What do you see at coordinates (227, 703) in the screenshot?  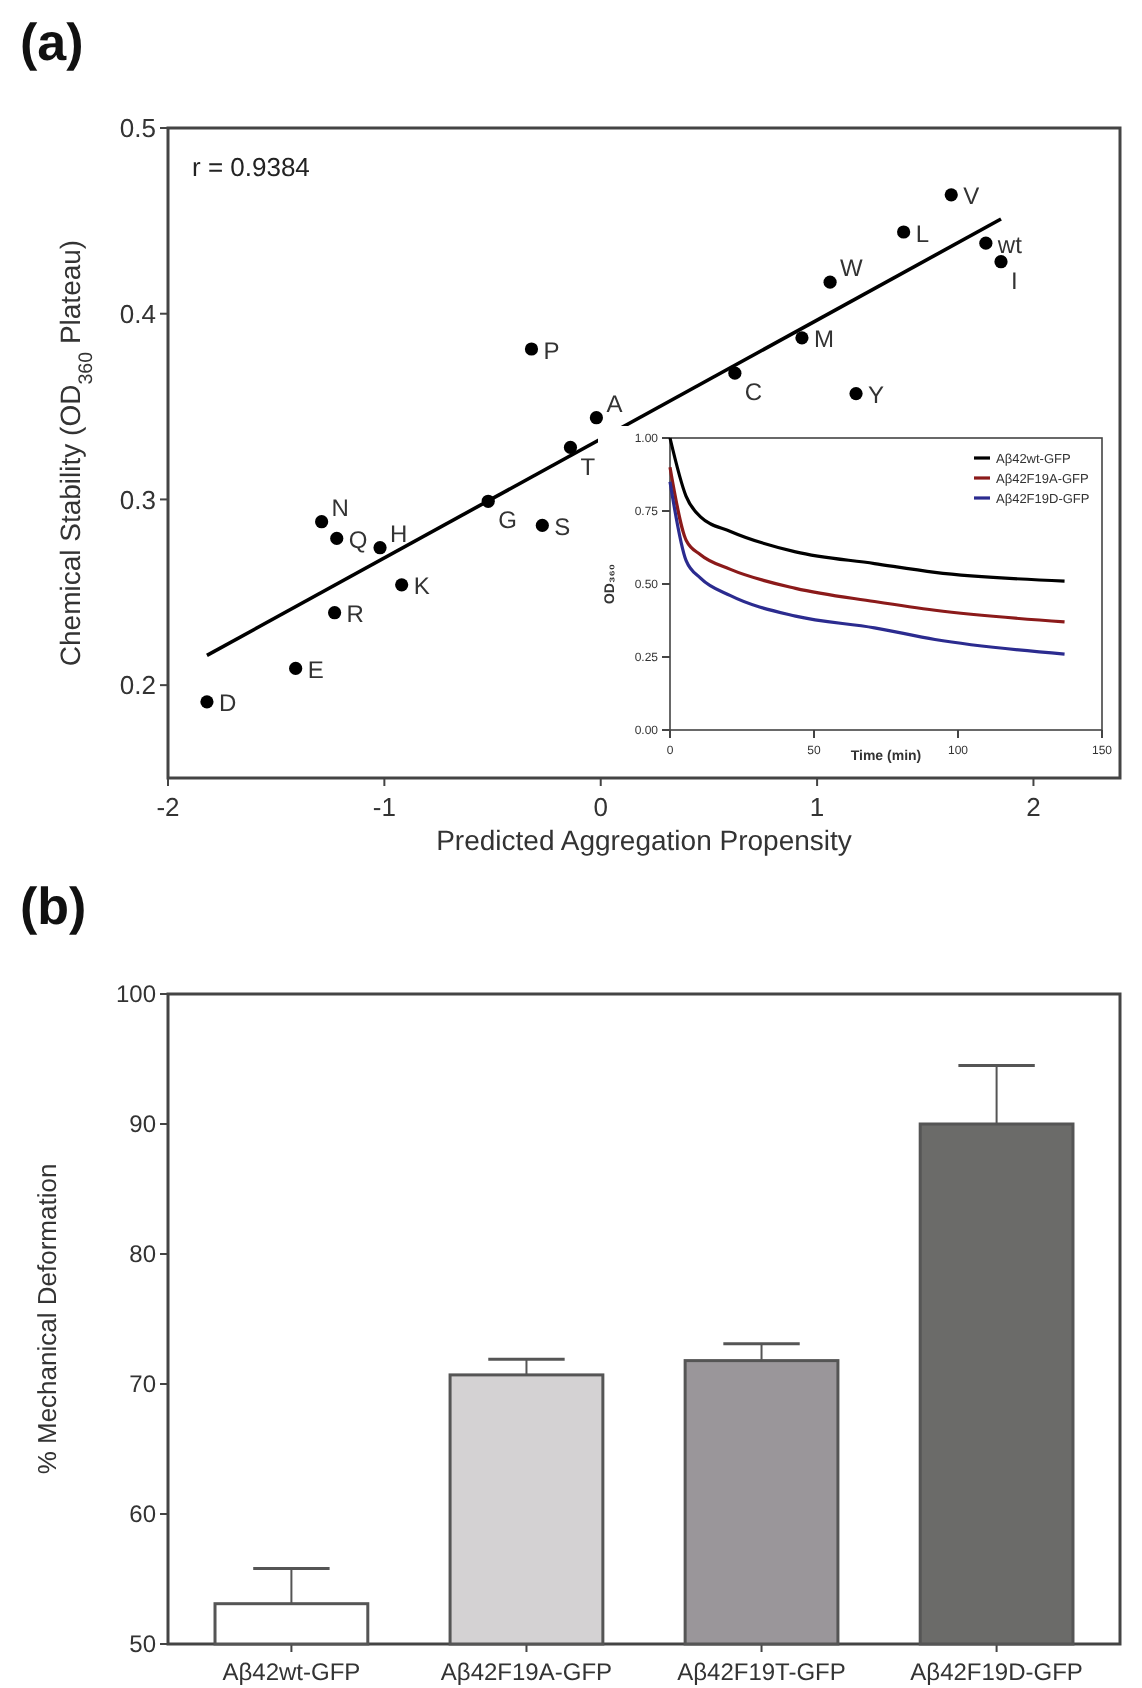 I see `annotation: D` at bounding box center [227, 703].